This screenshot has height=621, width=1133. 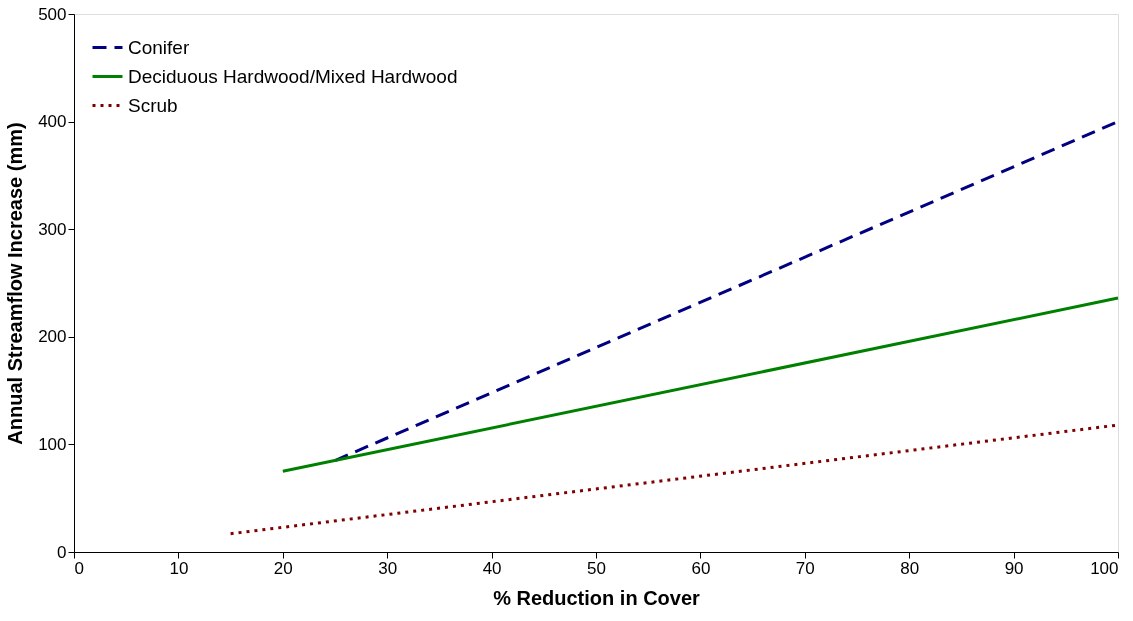 I want to click on x-tick-label: 40, so click(x=492, y=568).